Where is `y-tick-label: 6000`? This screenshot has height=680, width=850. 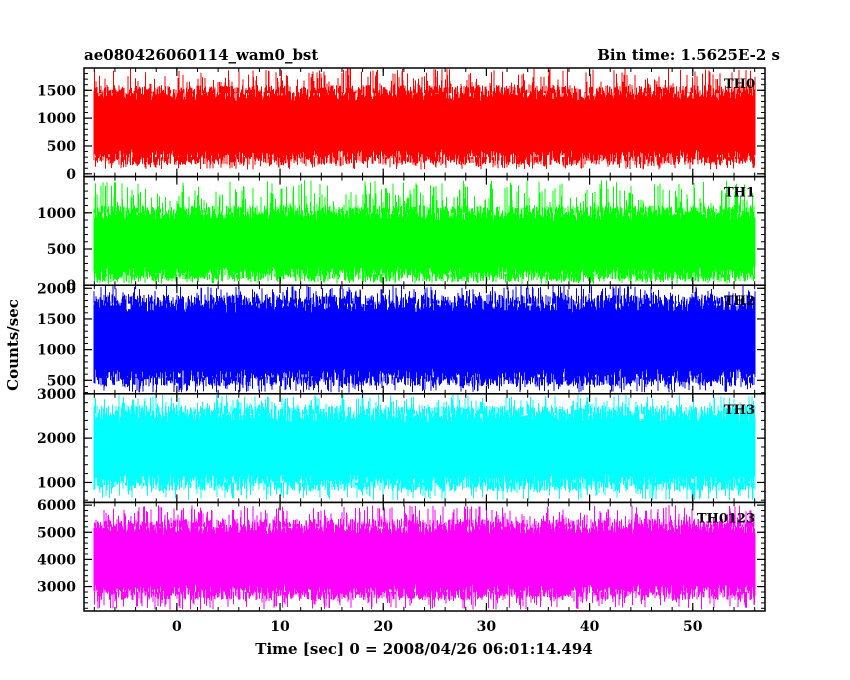 y-tick-label: 6000 is located at coordinates (56, 506).